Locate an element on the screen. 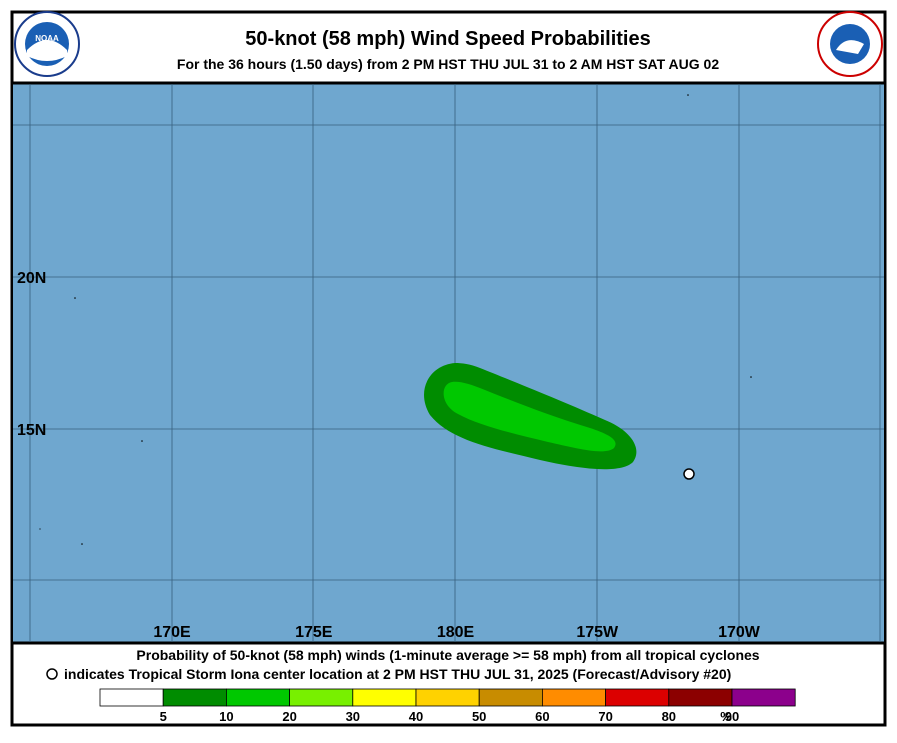 This screenshot has width=897, height=743. colorbar-label: 90 is located at coordinates (732, 716).